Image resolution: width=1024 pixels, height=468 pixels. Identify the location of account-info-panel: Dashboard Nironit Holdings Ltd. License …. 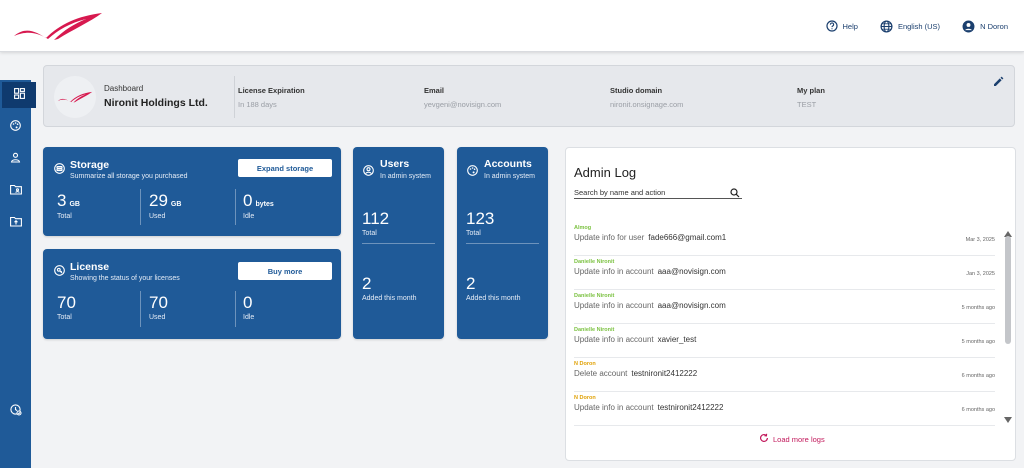
(529, 96).